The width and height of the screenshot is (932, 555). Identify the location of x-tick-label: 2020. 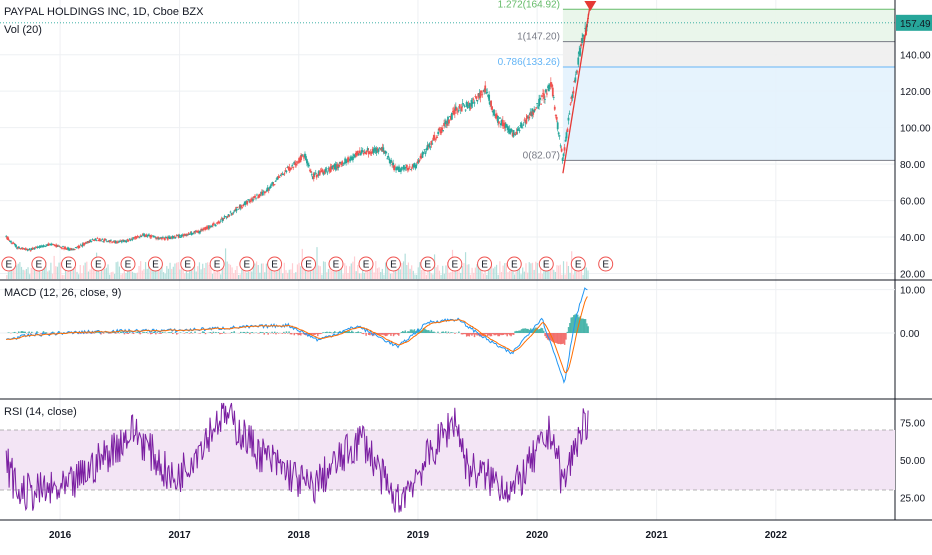
(537, 535).